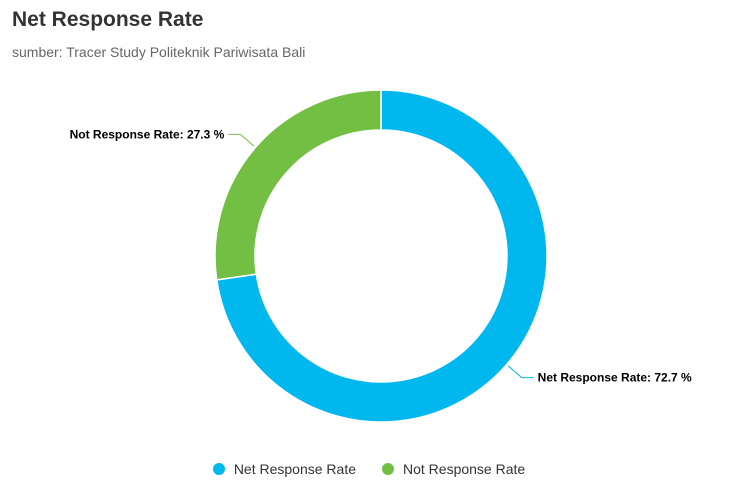 The height and width of the screenshot is (480, 738). I want to click on data-label-not-response-rate: Not Response Rate: 27.3 %, so click(147, 134).